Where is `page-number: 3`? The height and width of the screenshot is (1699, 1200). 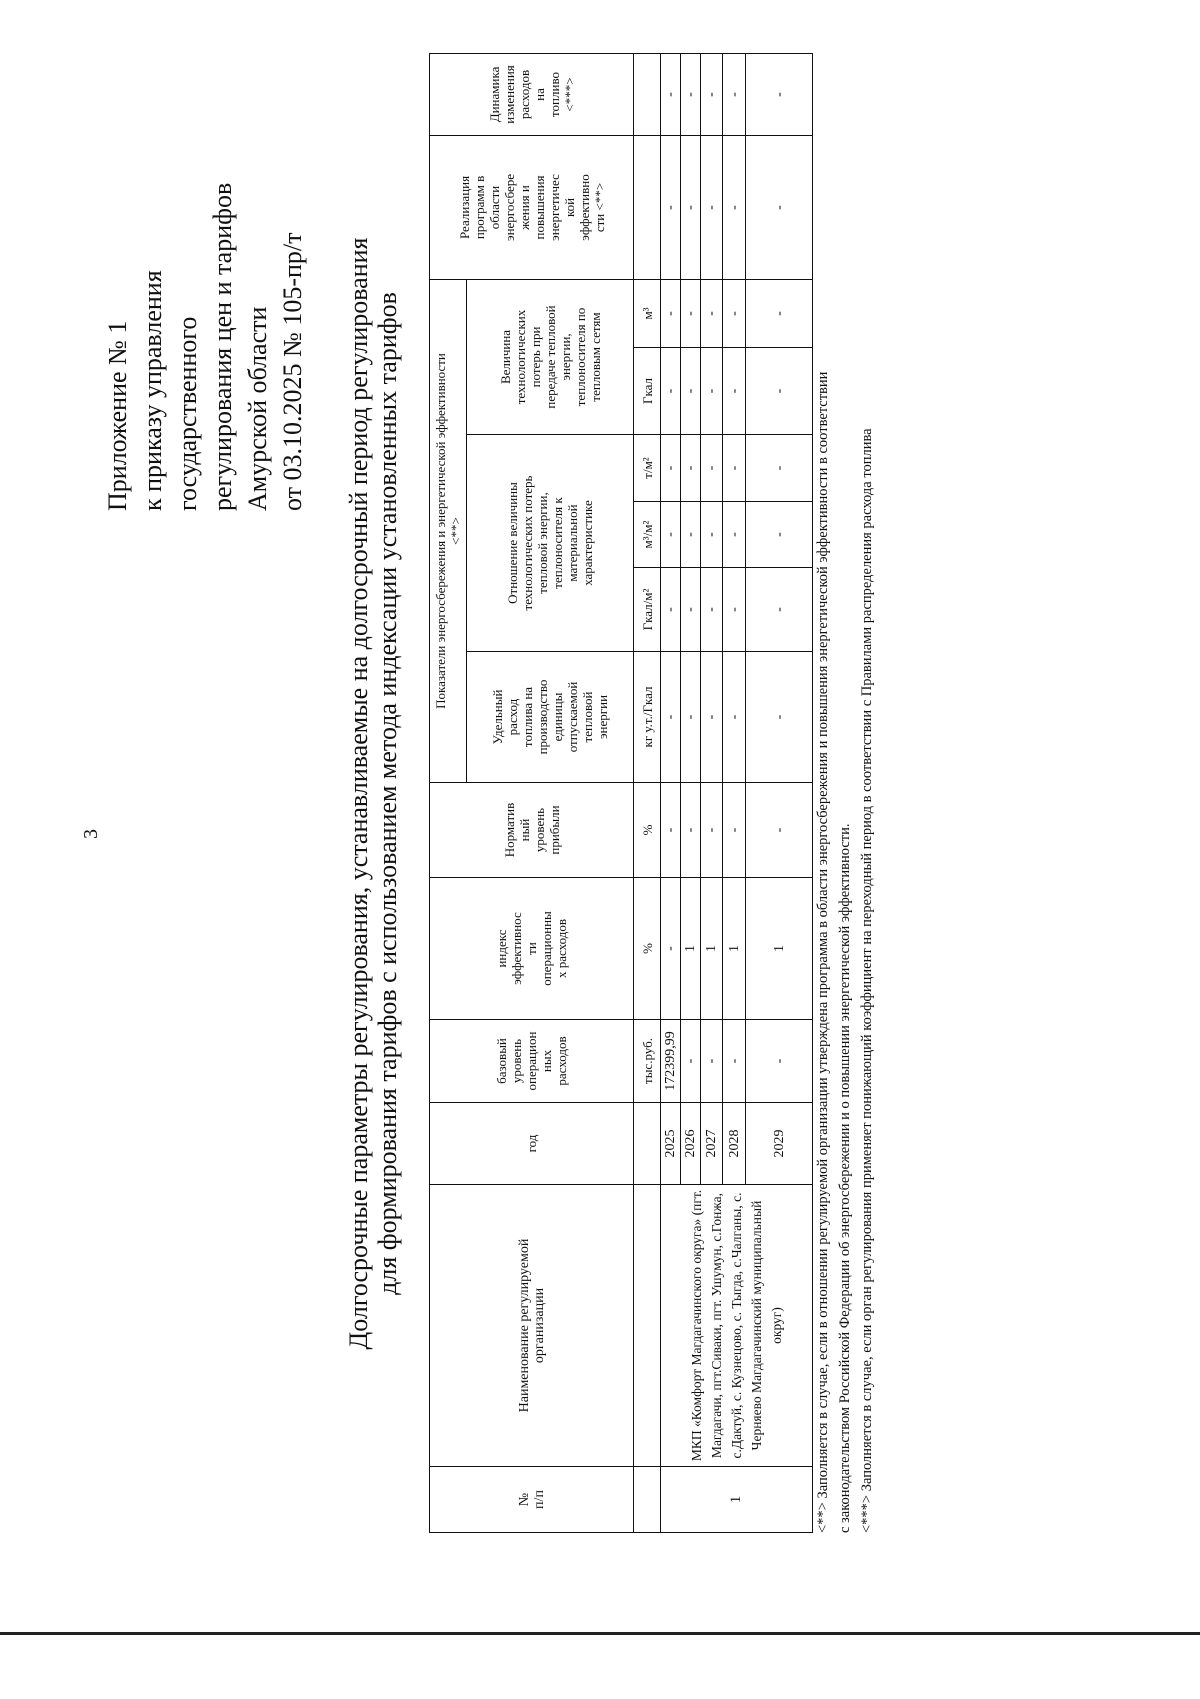 page-number: 3 is located at coordinates (91, 834).